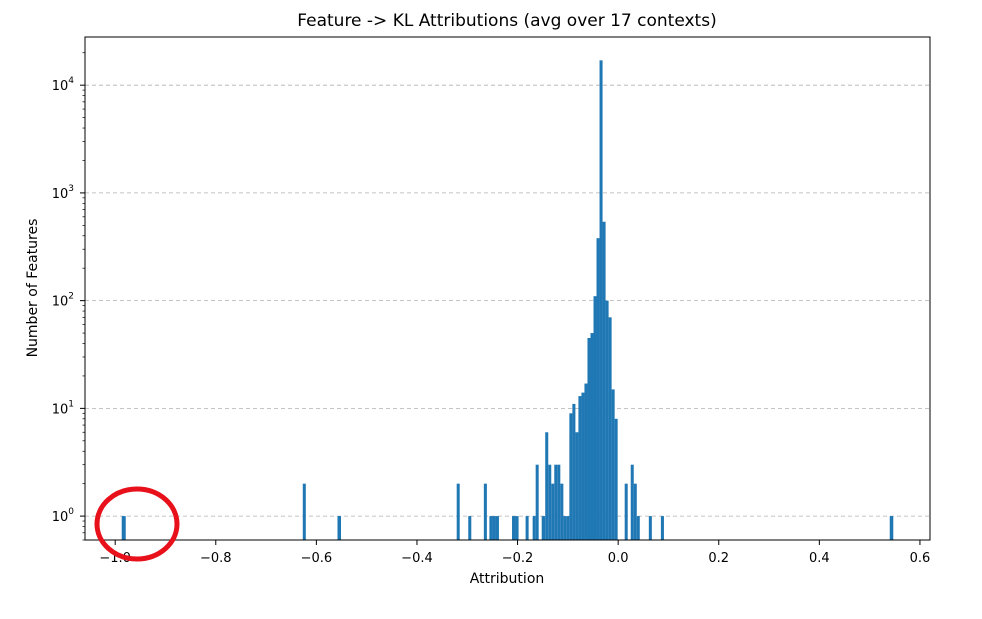 The width and height of the screenshot is (982, 619). What do you see at coordinates (63, 85) in the screenshot?
I see `y-tick-label: 10⁴` at bounding box center [63, 85].